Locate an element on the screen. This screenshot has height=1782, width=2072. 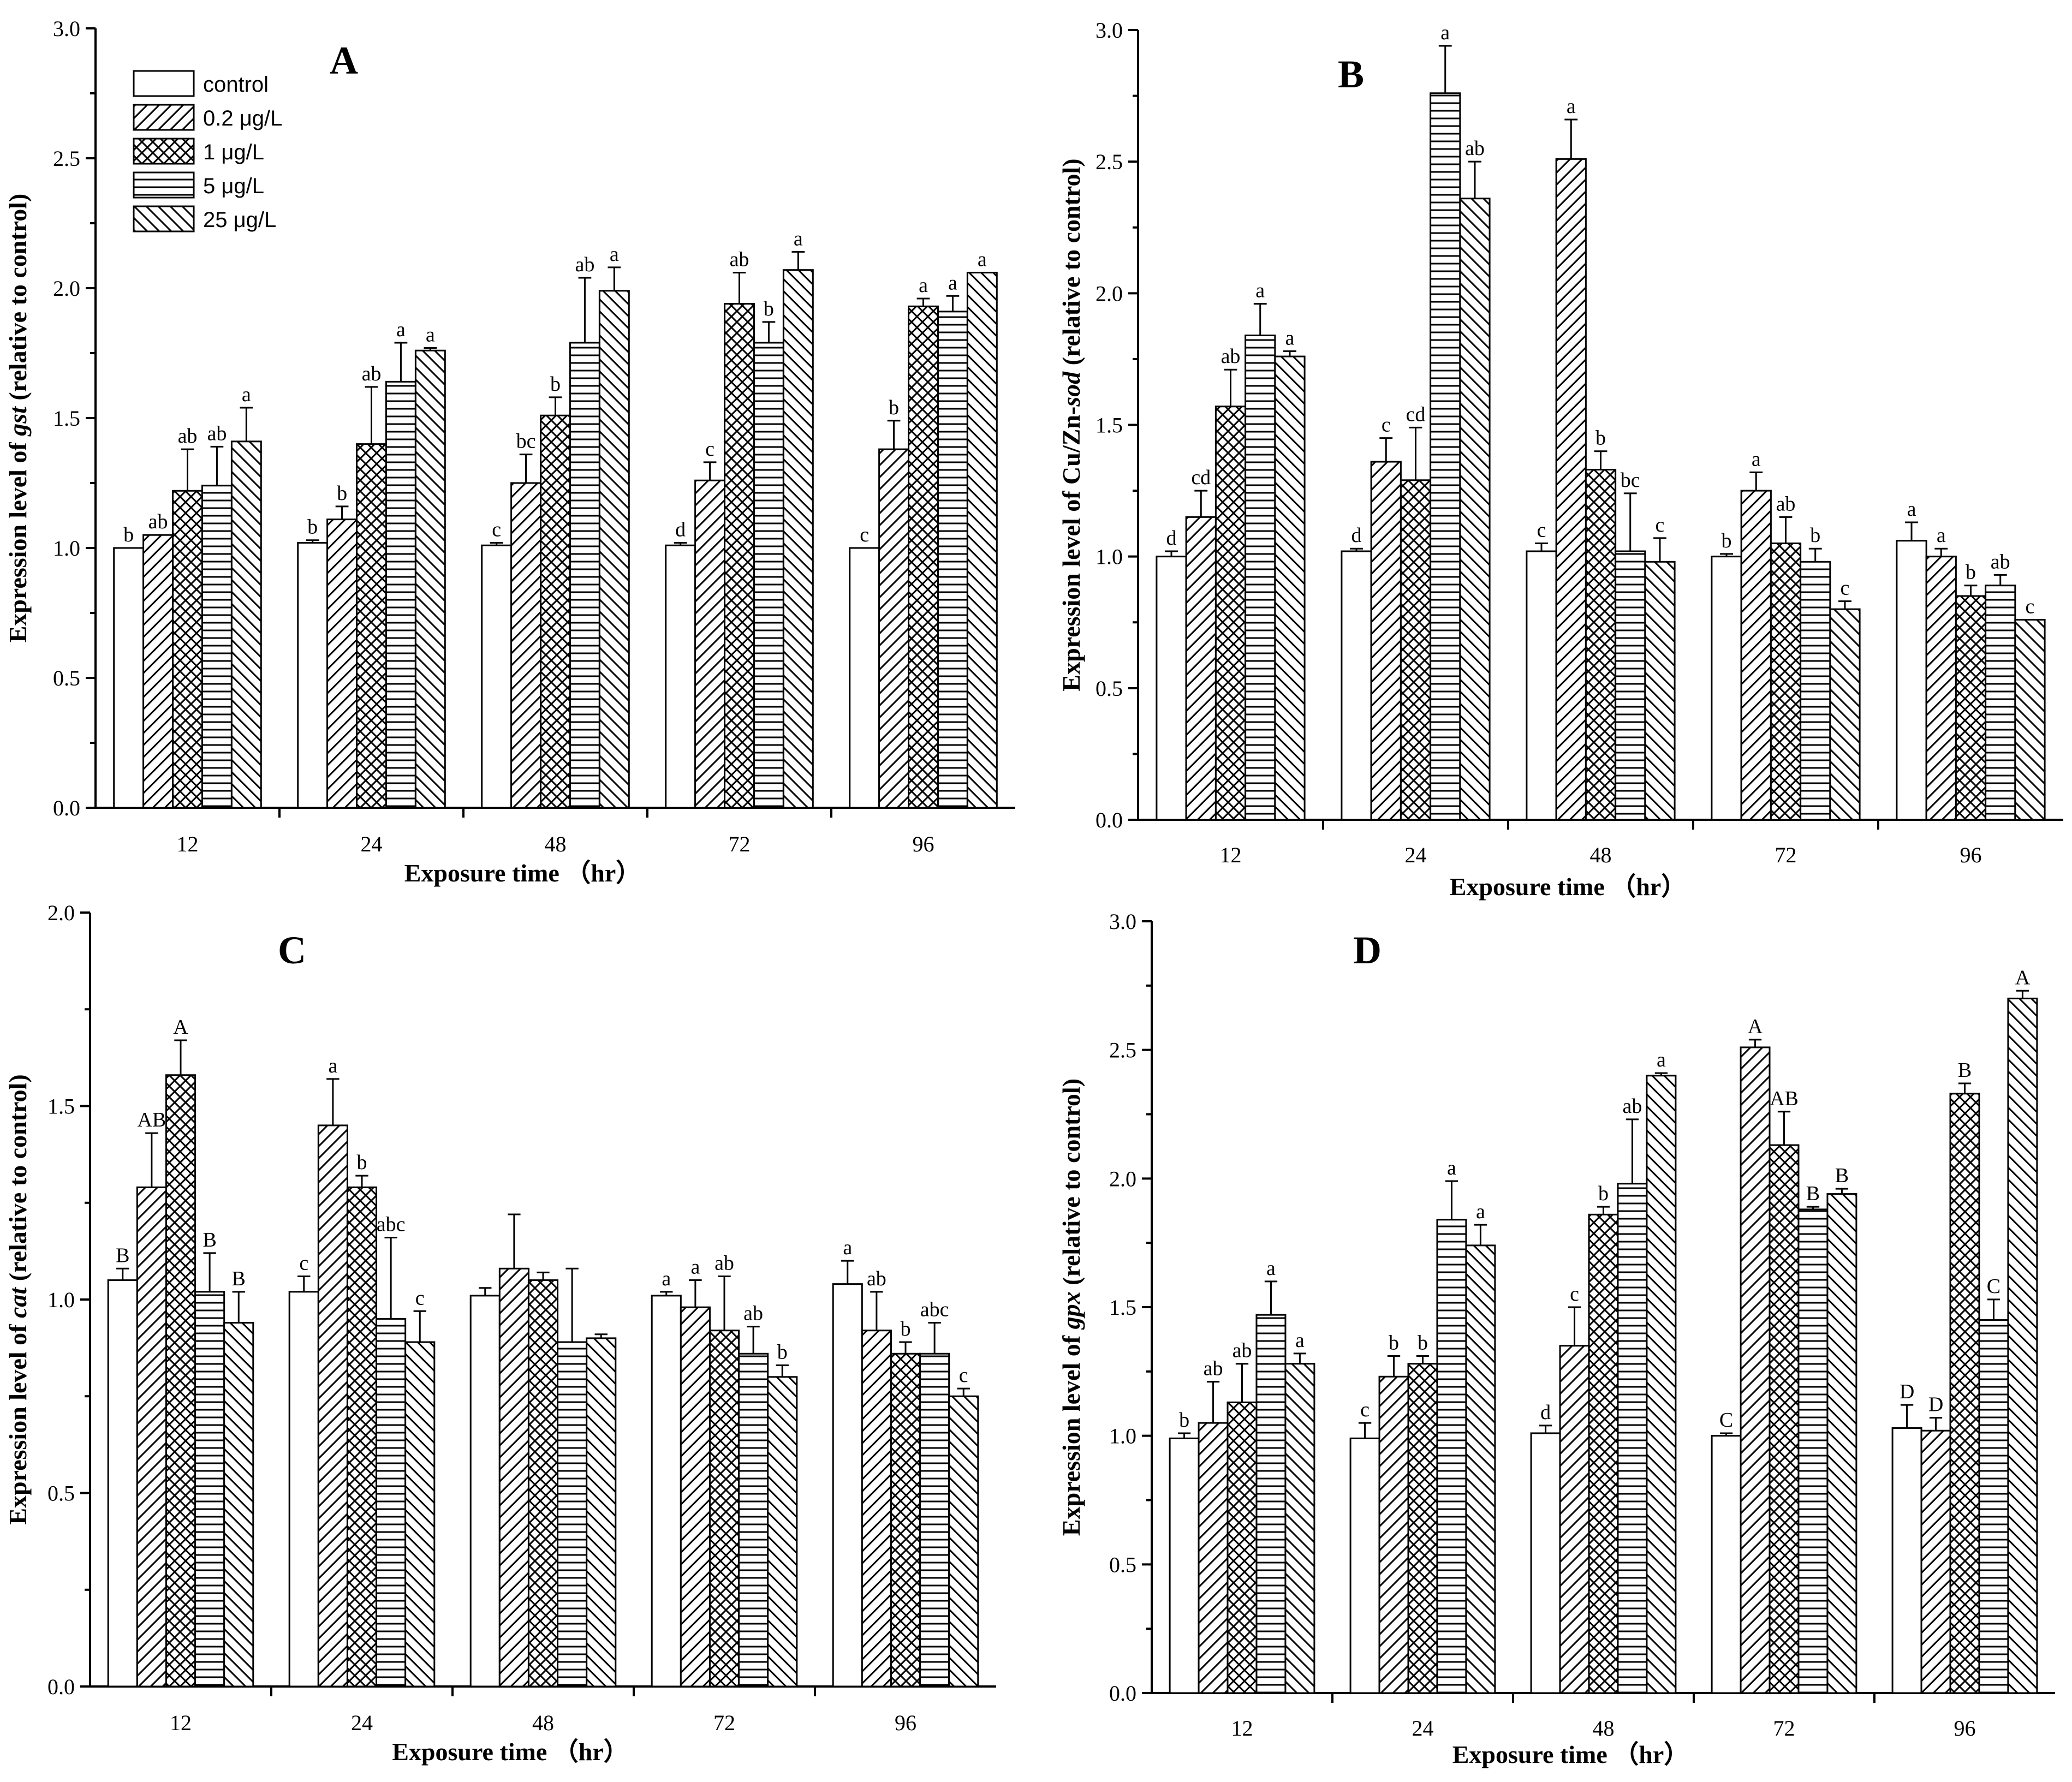
panel-d-significance-label: B is located at coordinates (1965, 1070).